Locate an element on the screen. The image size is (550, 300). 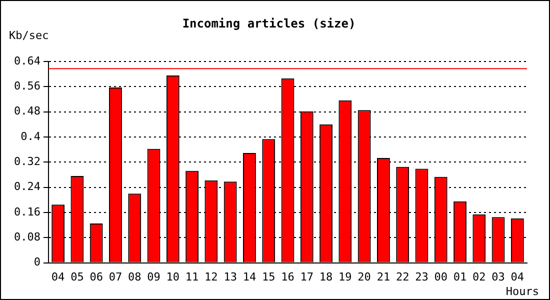
x-tick-label: 18 is located at coordinates (326, 277).